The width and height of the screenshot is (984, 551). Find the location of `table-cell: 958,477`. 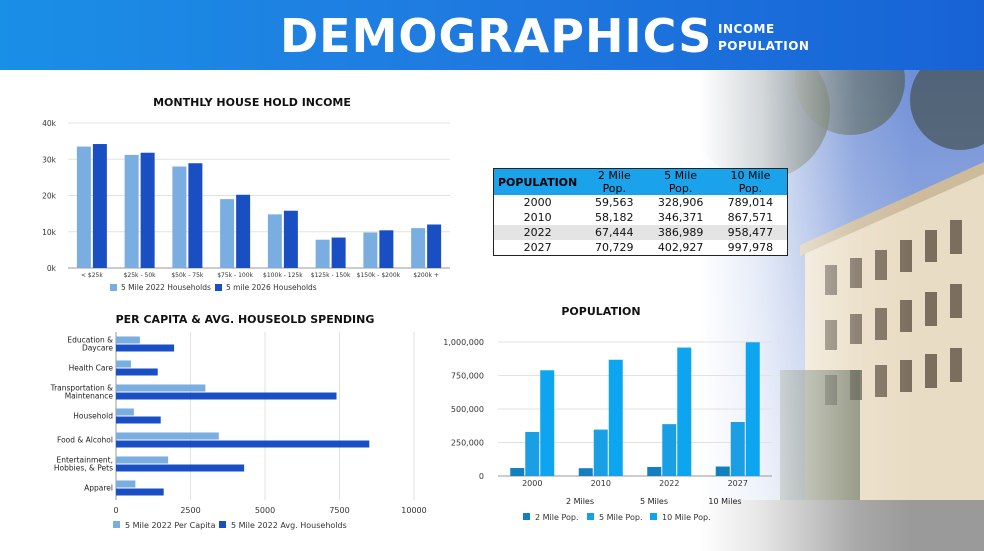

table-cell: 958,477 is located at coordinates (750, 232).